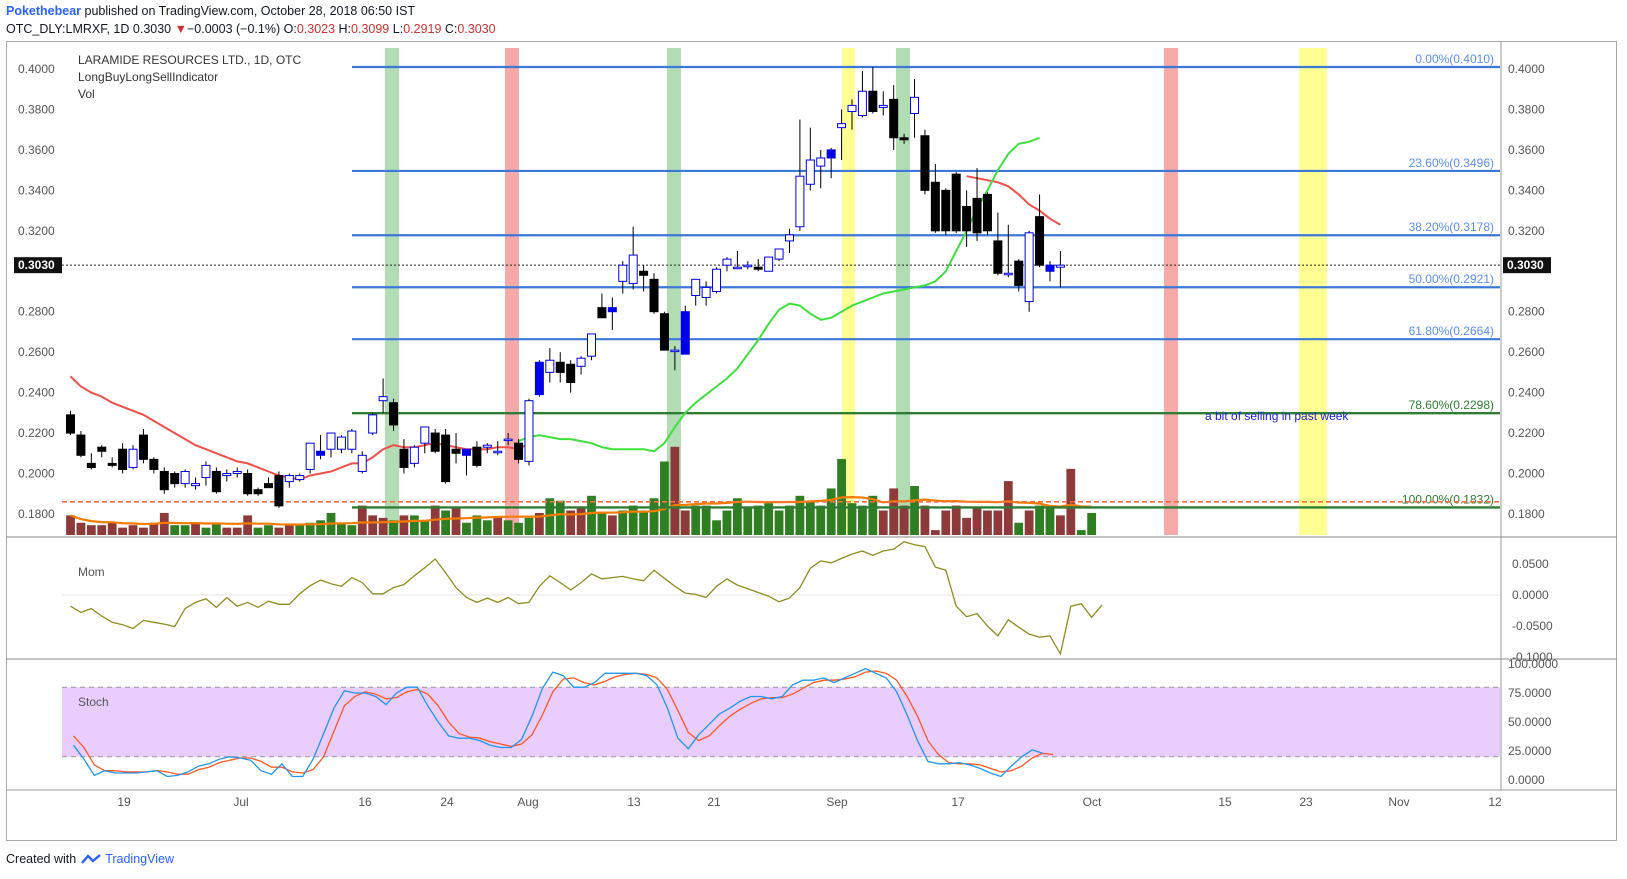  Describe the element at coordinates (316, 29) in the screenshot. I see `ohlc-open-value: 0.3023` at that location.